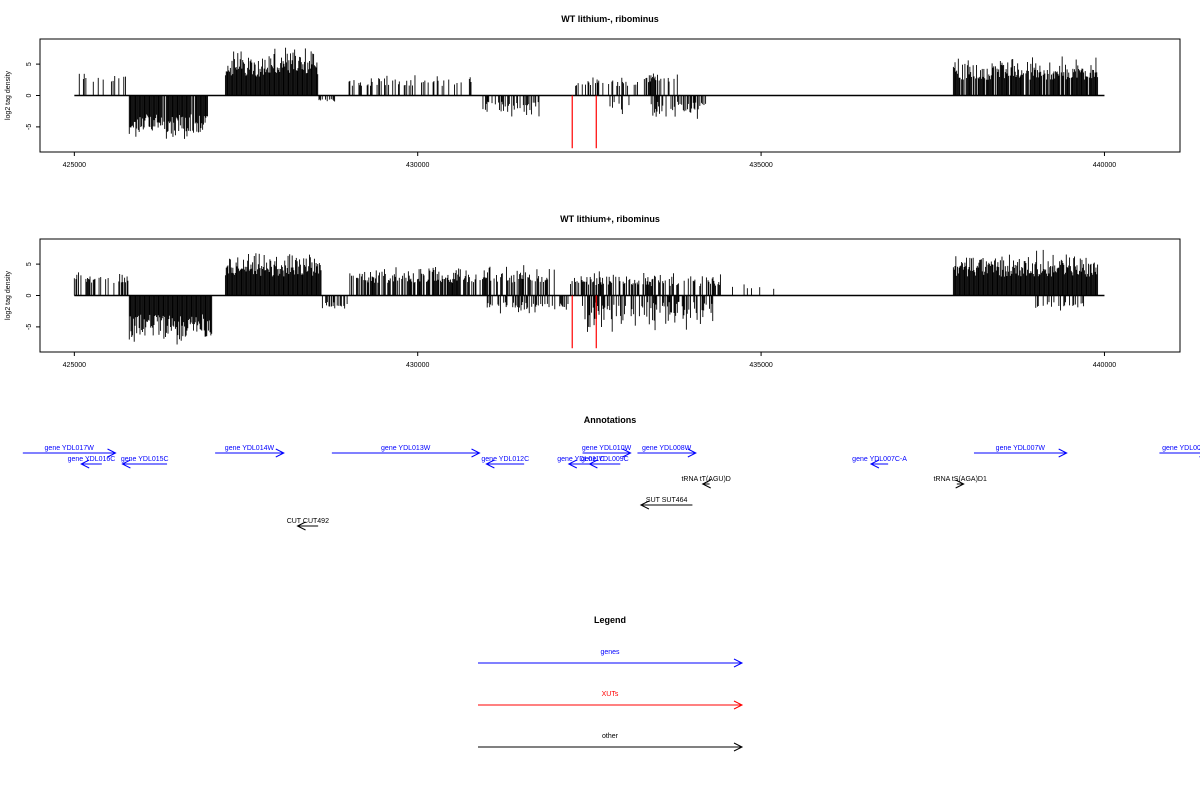  I want to click on feature-label: gene YDL014W, so click(250, 448).